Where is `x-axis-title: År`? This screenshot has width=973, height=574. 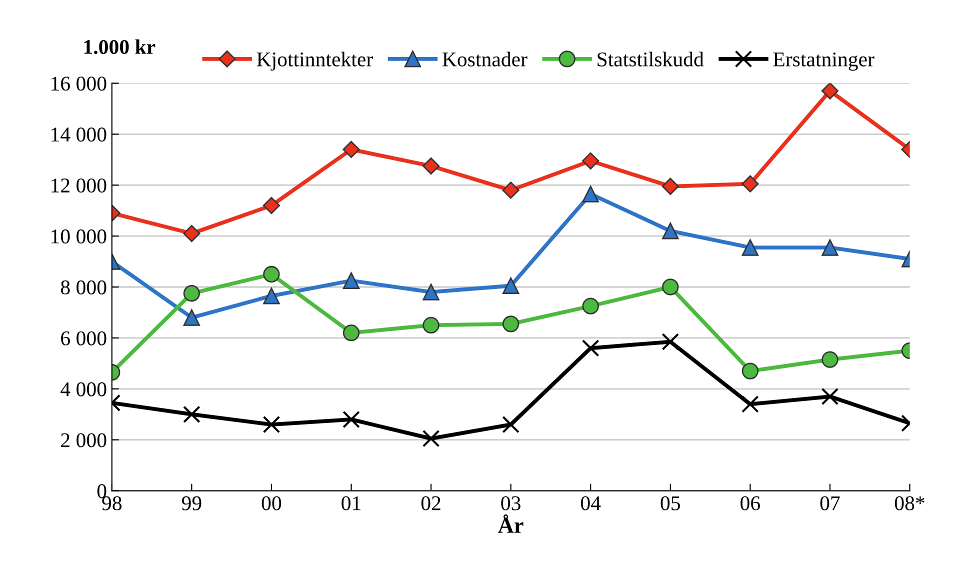 x-axis-title: År is located at coordinates (511, 523).